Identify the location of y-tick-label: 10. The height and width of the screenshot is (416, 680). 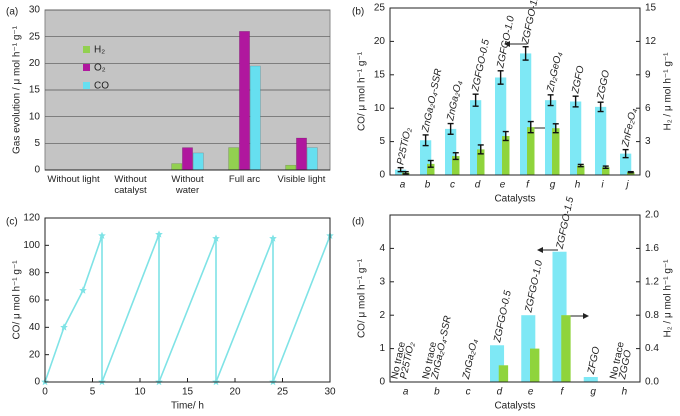
(380, 108).